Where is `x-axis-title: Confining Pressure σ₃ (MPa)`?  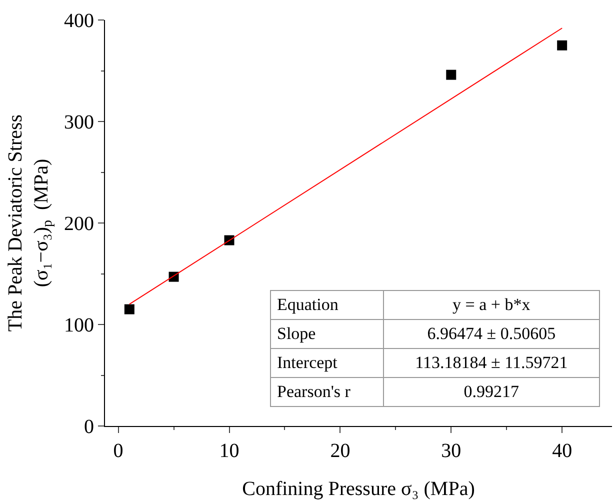 x-axis-title: Confining Pressure σ₃ (MPa) is located at coordinates (358, 489).